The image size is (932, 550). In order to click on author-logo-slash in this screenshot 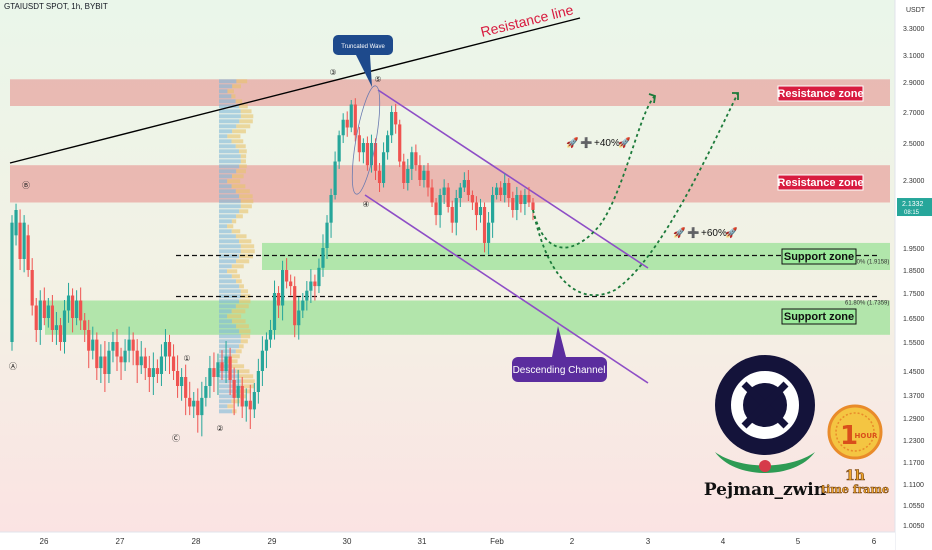, I will do `click(765, 405)`.